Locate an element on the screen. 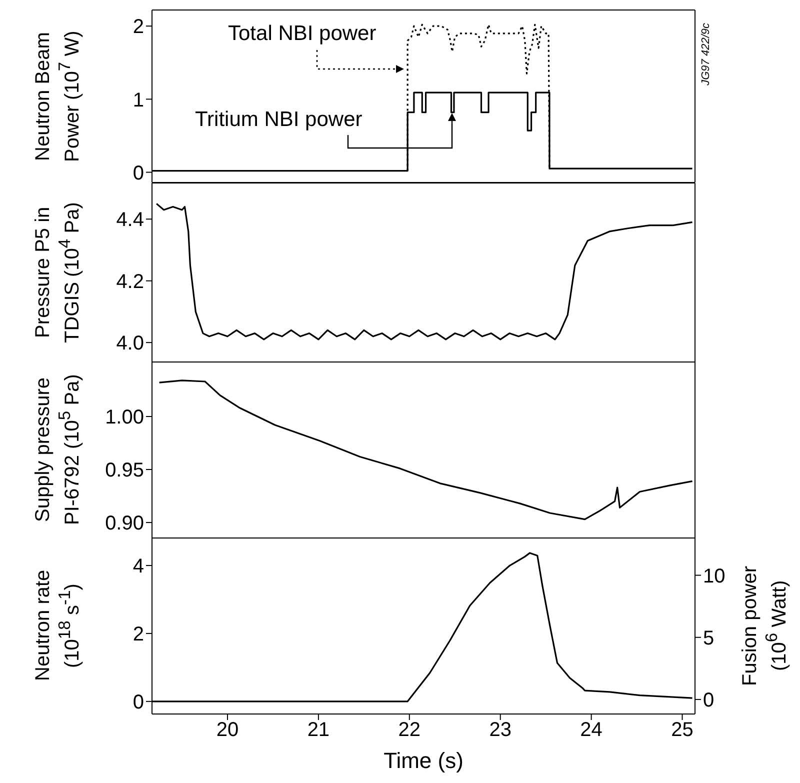 This screenshot has width=800, height=783. x-axis-title: Time (s) is located at coordinates (424, 760).